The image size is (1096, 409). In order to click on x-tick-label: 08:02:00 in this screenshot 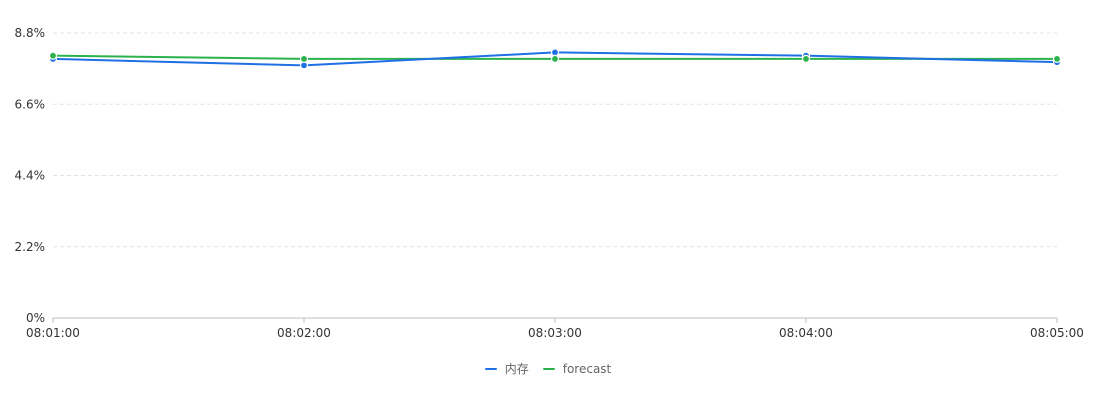, I will do `click(304, 333)`.